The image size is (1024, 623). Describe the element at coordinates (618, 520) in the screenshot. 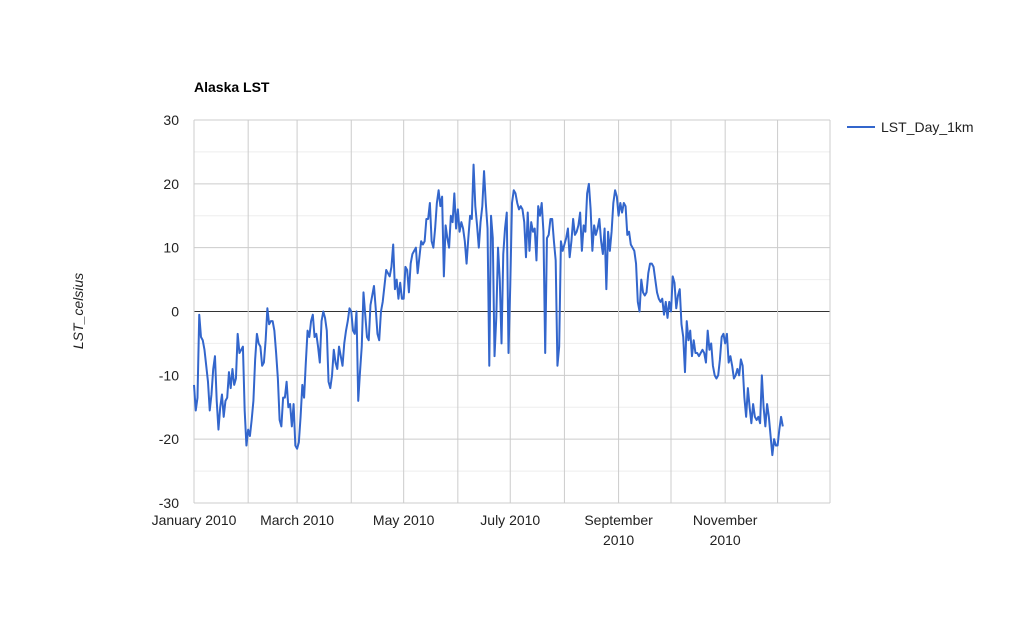

I see `x-tick-label: September` at that location.